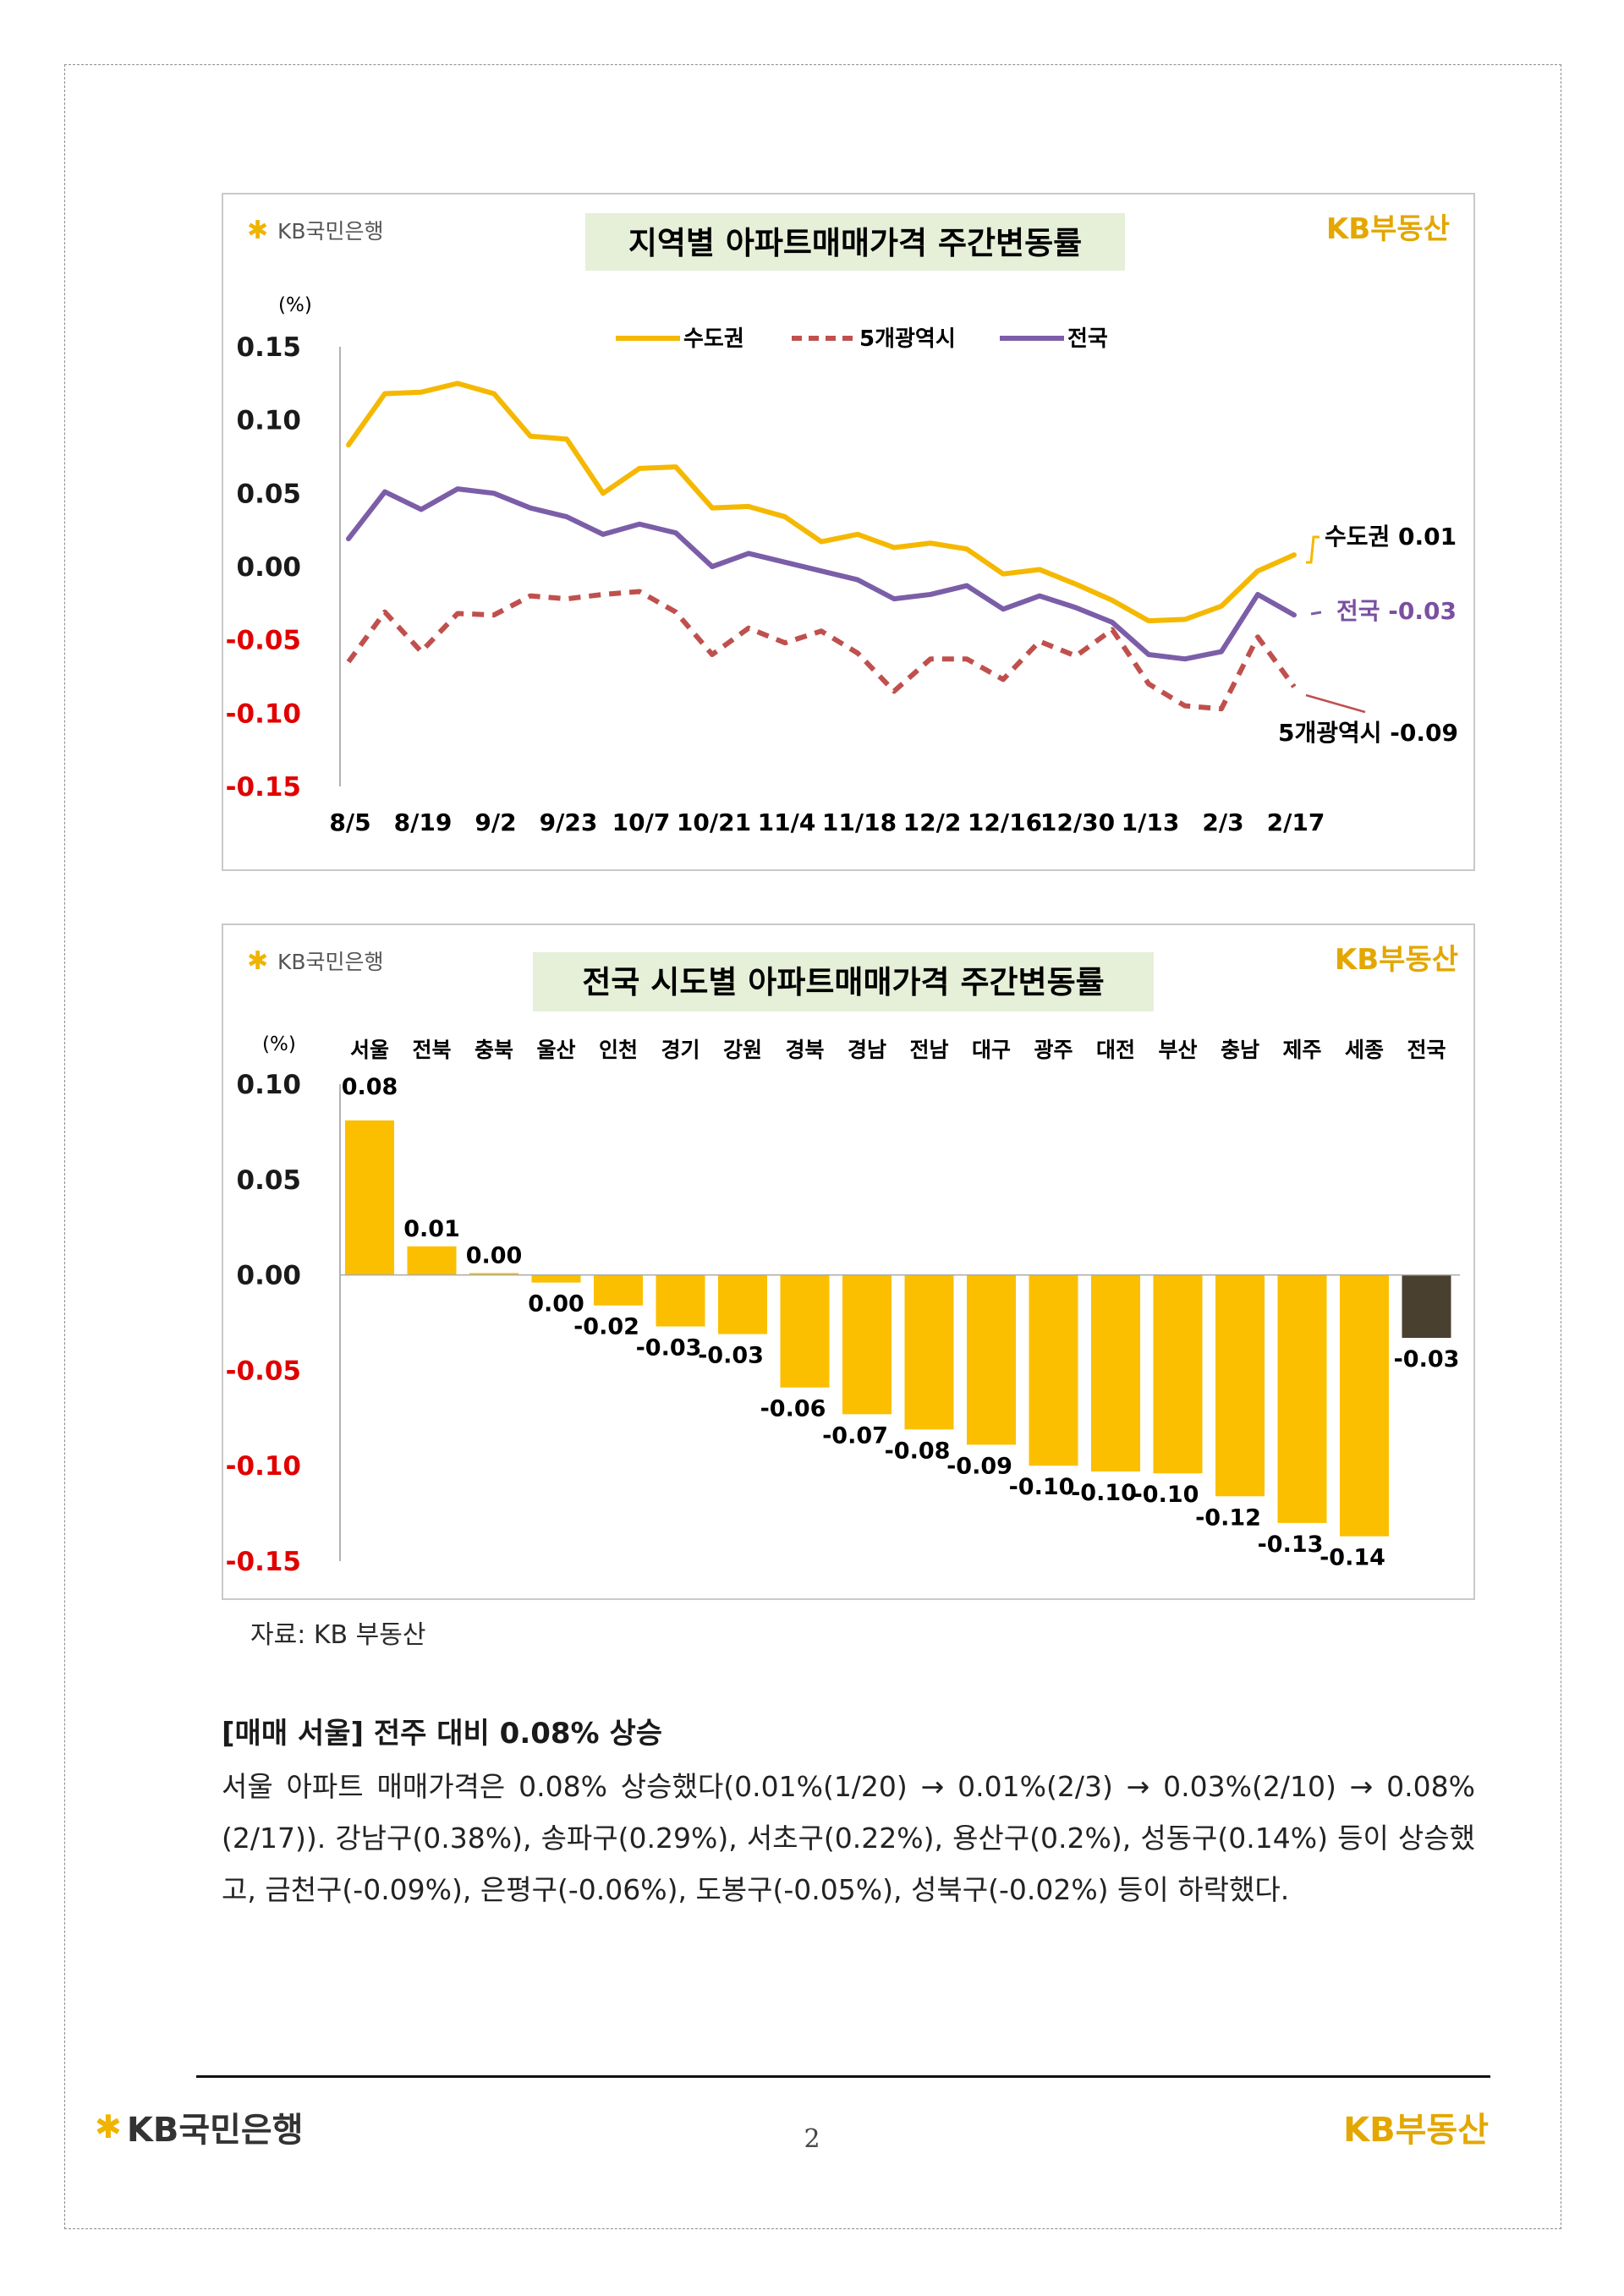 The image size is (1624, 2296). Describe the element at coordinates (264, 641) in the screenshot. I see `y-tick-label: -0.05` at that location.